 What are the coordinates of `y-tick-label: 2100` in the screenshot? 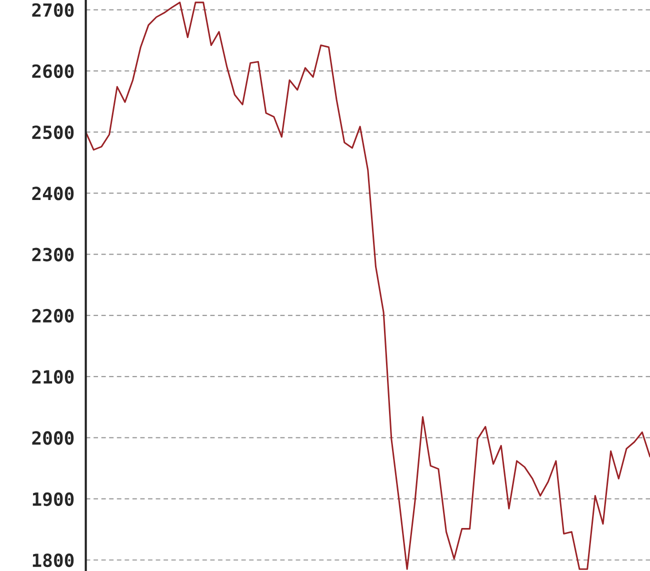 It's located at (53, 377).